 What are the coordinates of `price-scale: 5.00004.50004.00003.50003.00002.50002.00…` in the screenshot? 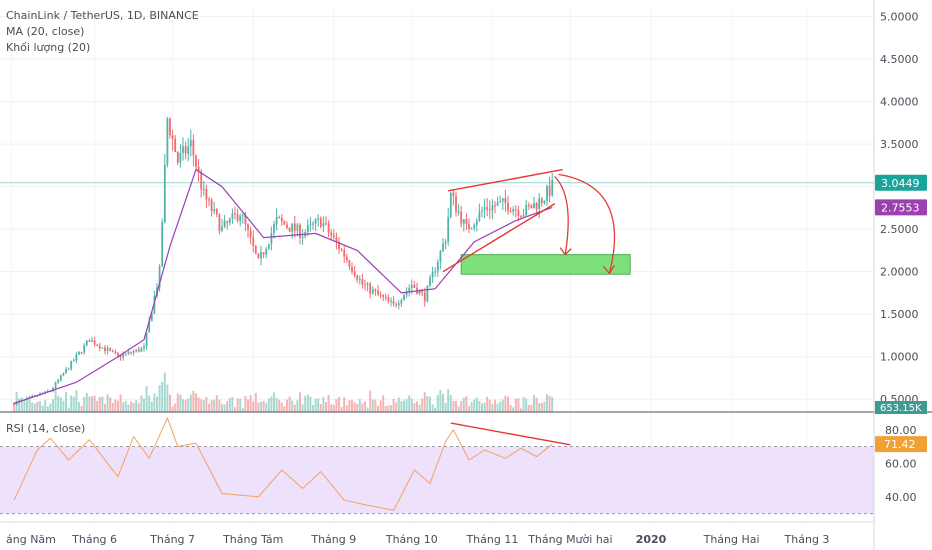 It's located at (900, 275).